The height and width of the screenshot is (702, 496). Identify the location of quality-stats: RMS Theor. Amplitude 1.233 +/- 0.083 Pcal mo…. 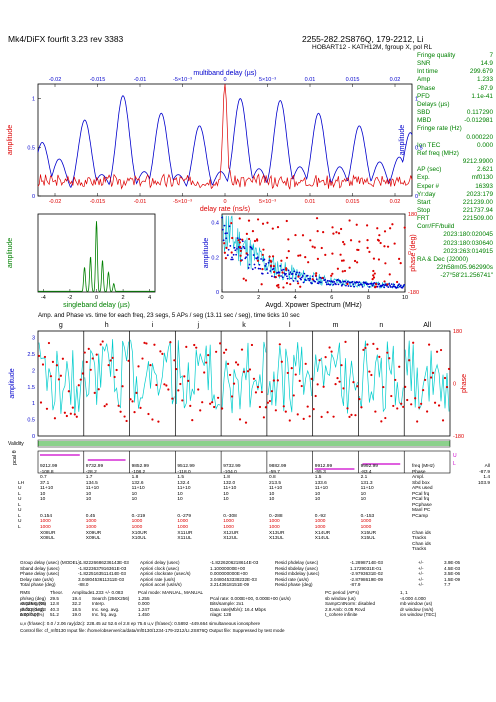
(255, 605).